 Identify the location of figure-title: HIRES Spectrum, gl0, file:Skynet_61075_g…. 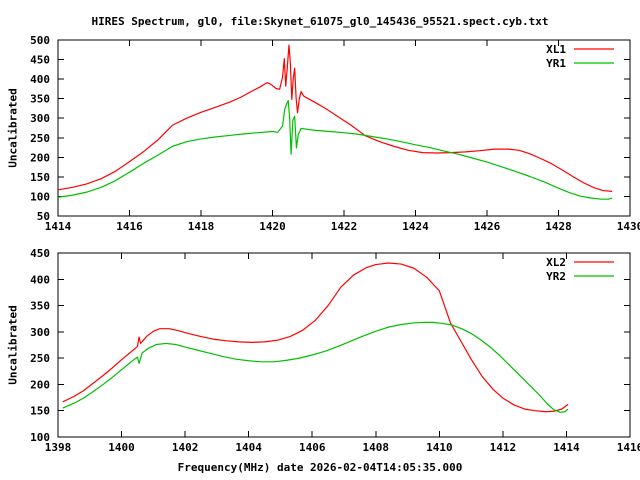
(320, 21).